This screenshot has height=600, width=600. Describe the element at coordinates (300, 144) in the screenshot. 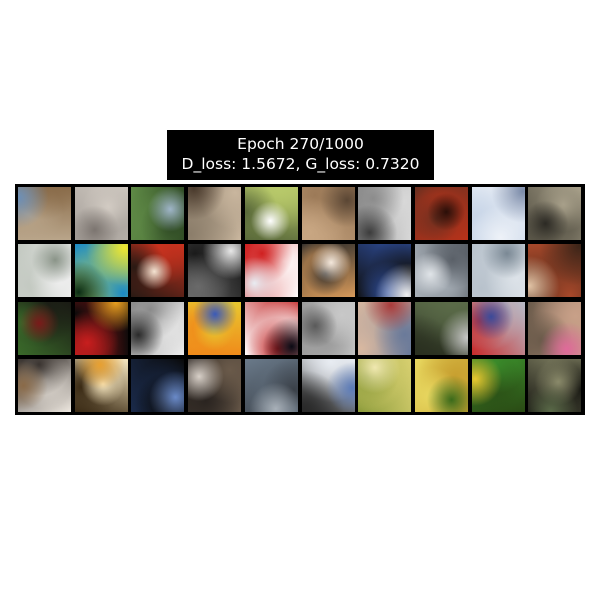

I see `epoch-label: Epoch 270/1000` at that location.